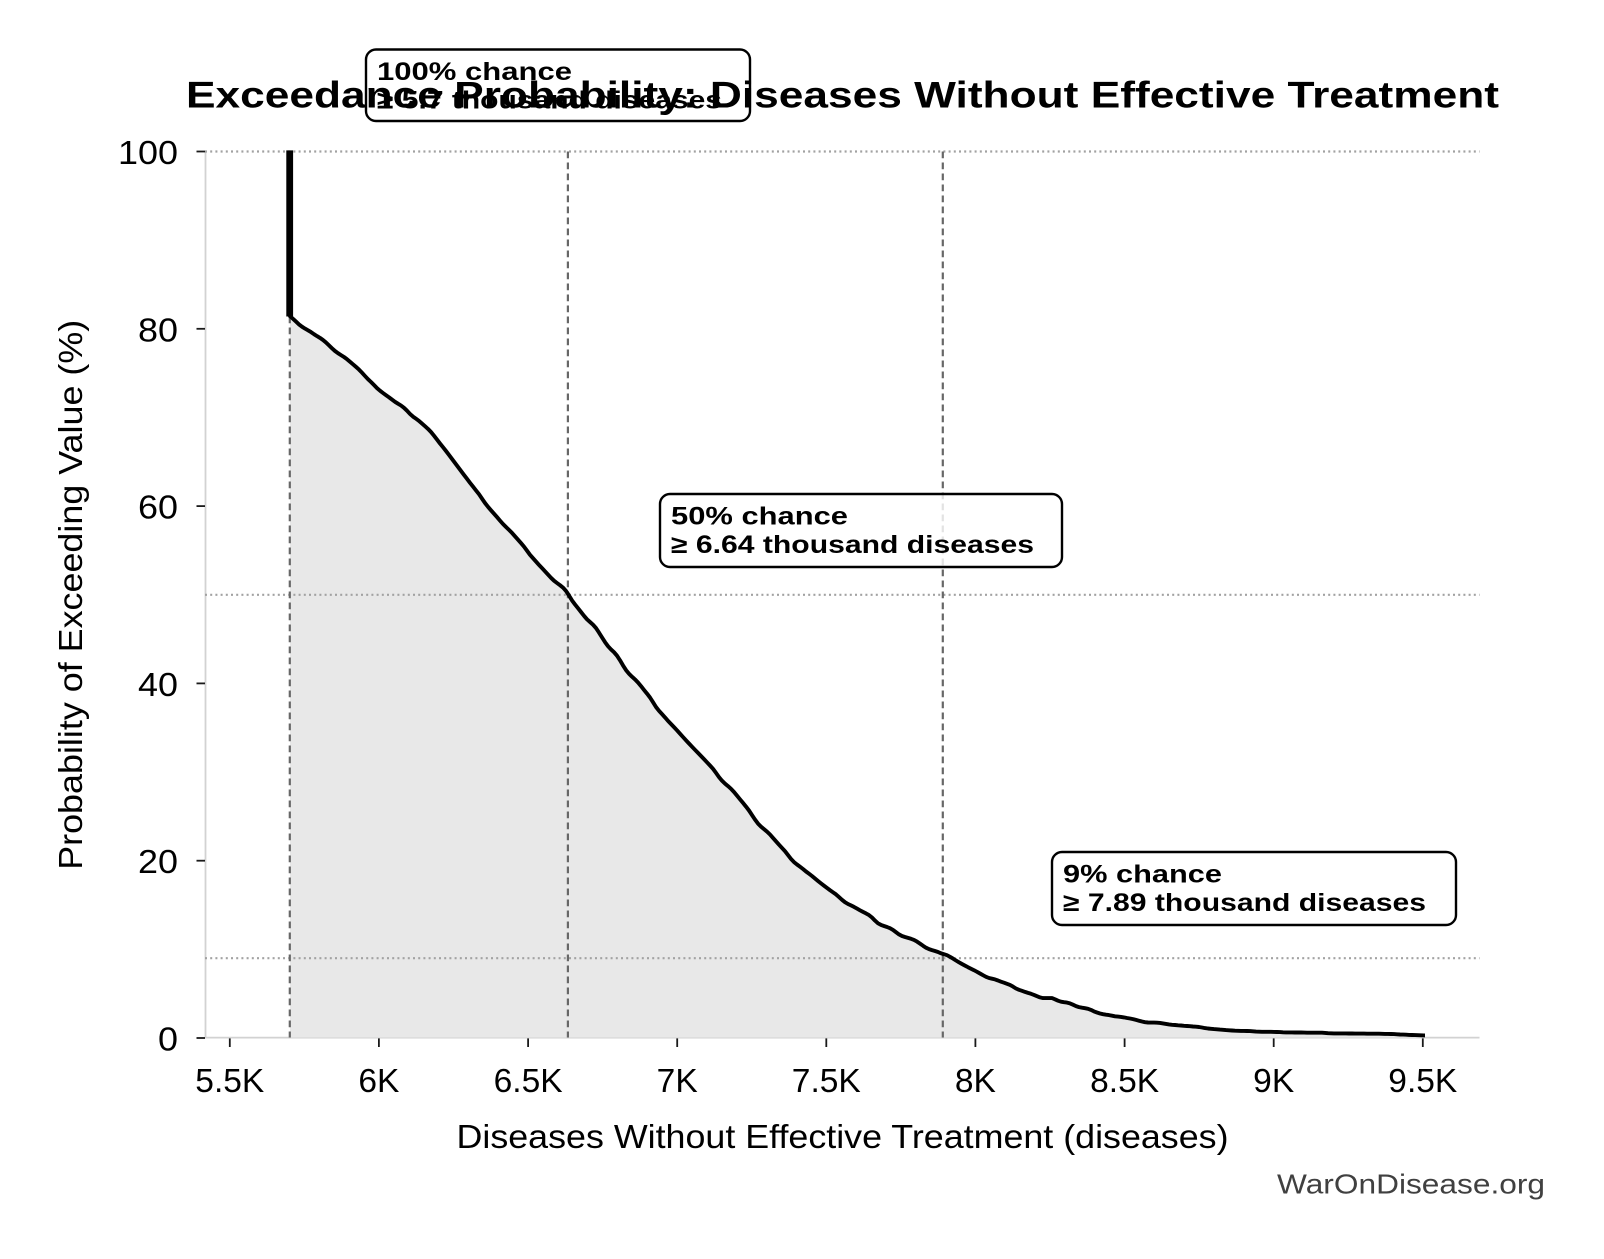  I want to click on svg-text: 8K, so click(975, 1080).